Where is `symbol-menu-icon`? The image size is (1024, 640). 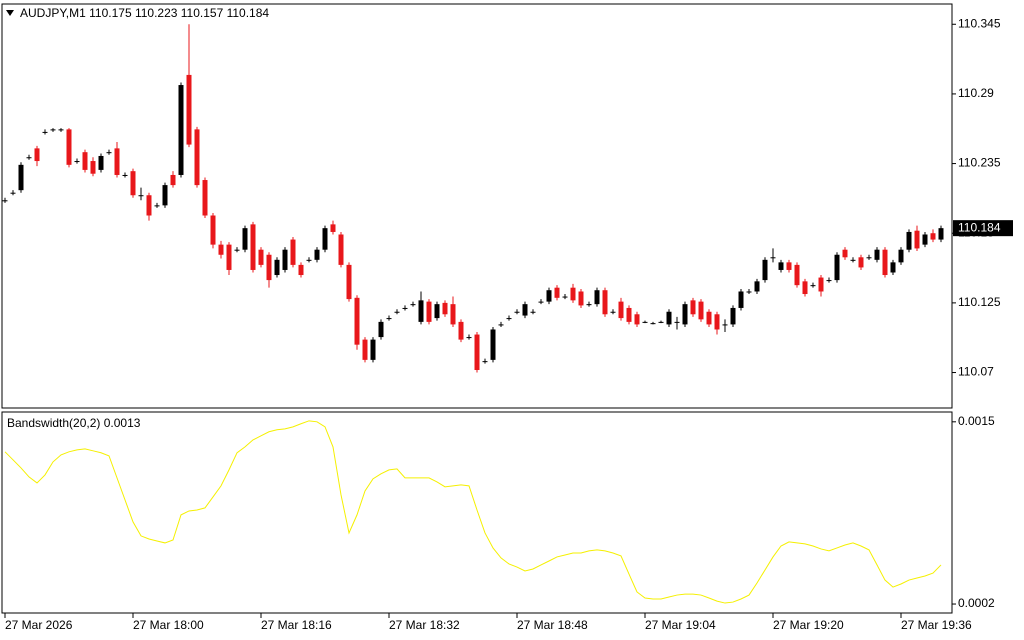 symbol-menu-icon is located at coordinates (10, 13).